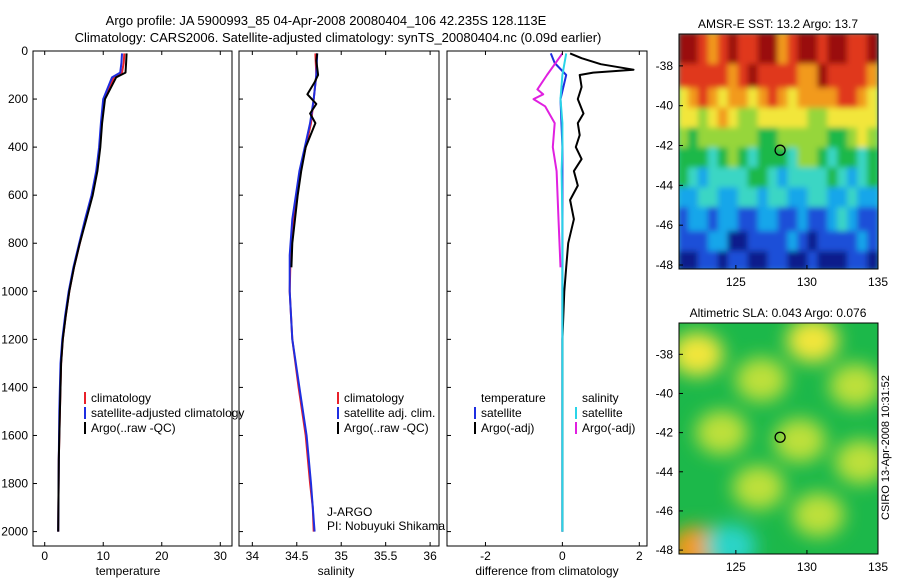  Describe the element at coordinates (14, 339) in the screenshot. I see `depth-ytick-label: 1200` at that location.